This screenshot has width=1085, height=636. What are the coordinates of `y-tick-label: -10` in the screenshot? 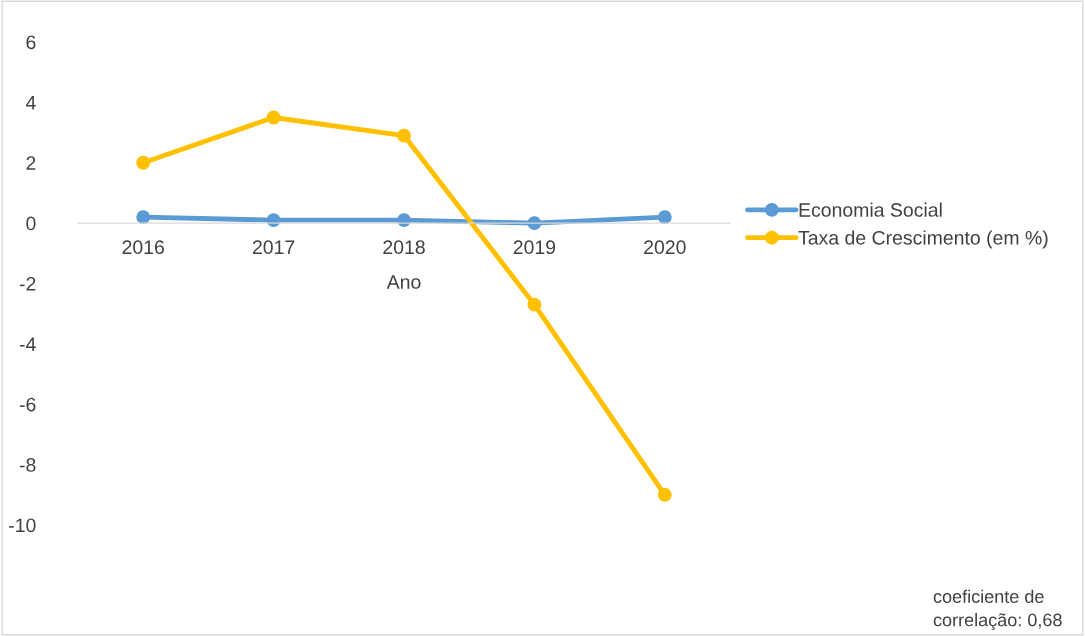 It's located at (22, 525).